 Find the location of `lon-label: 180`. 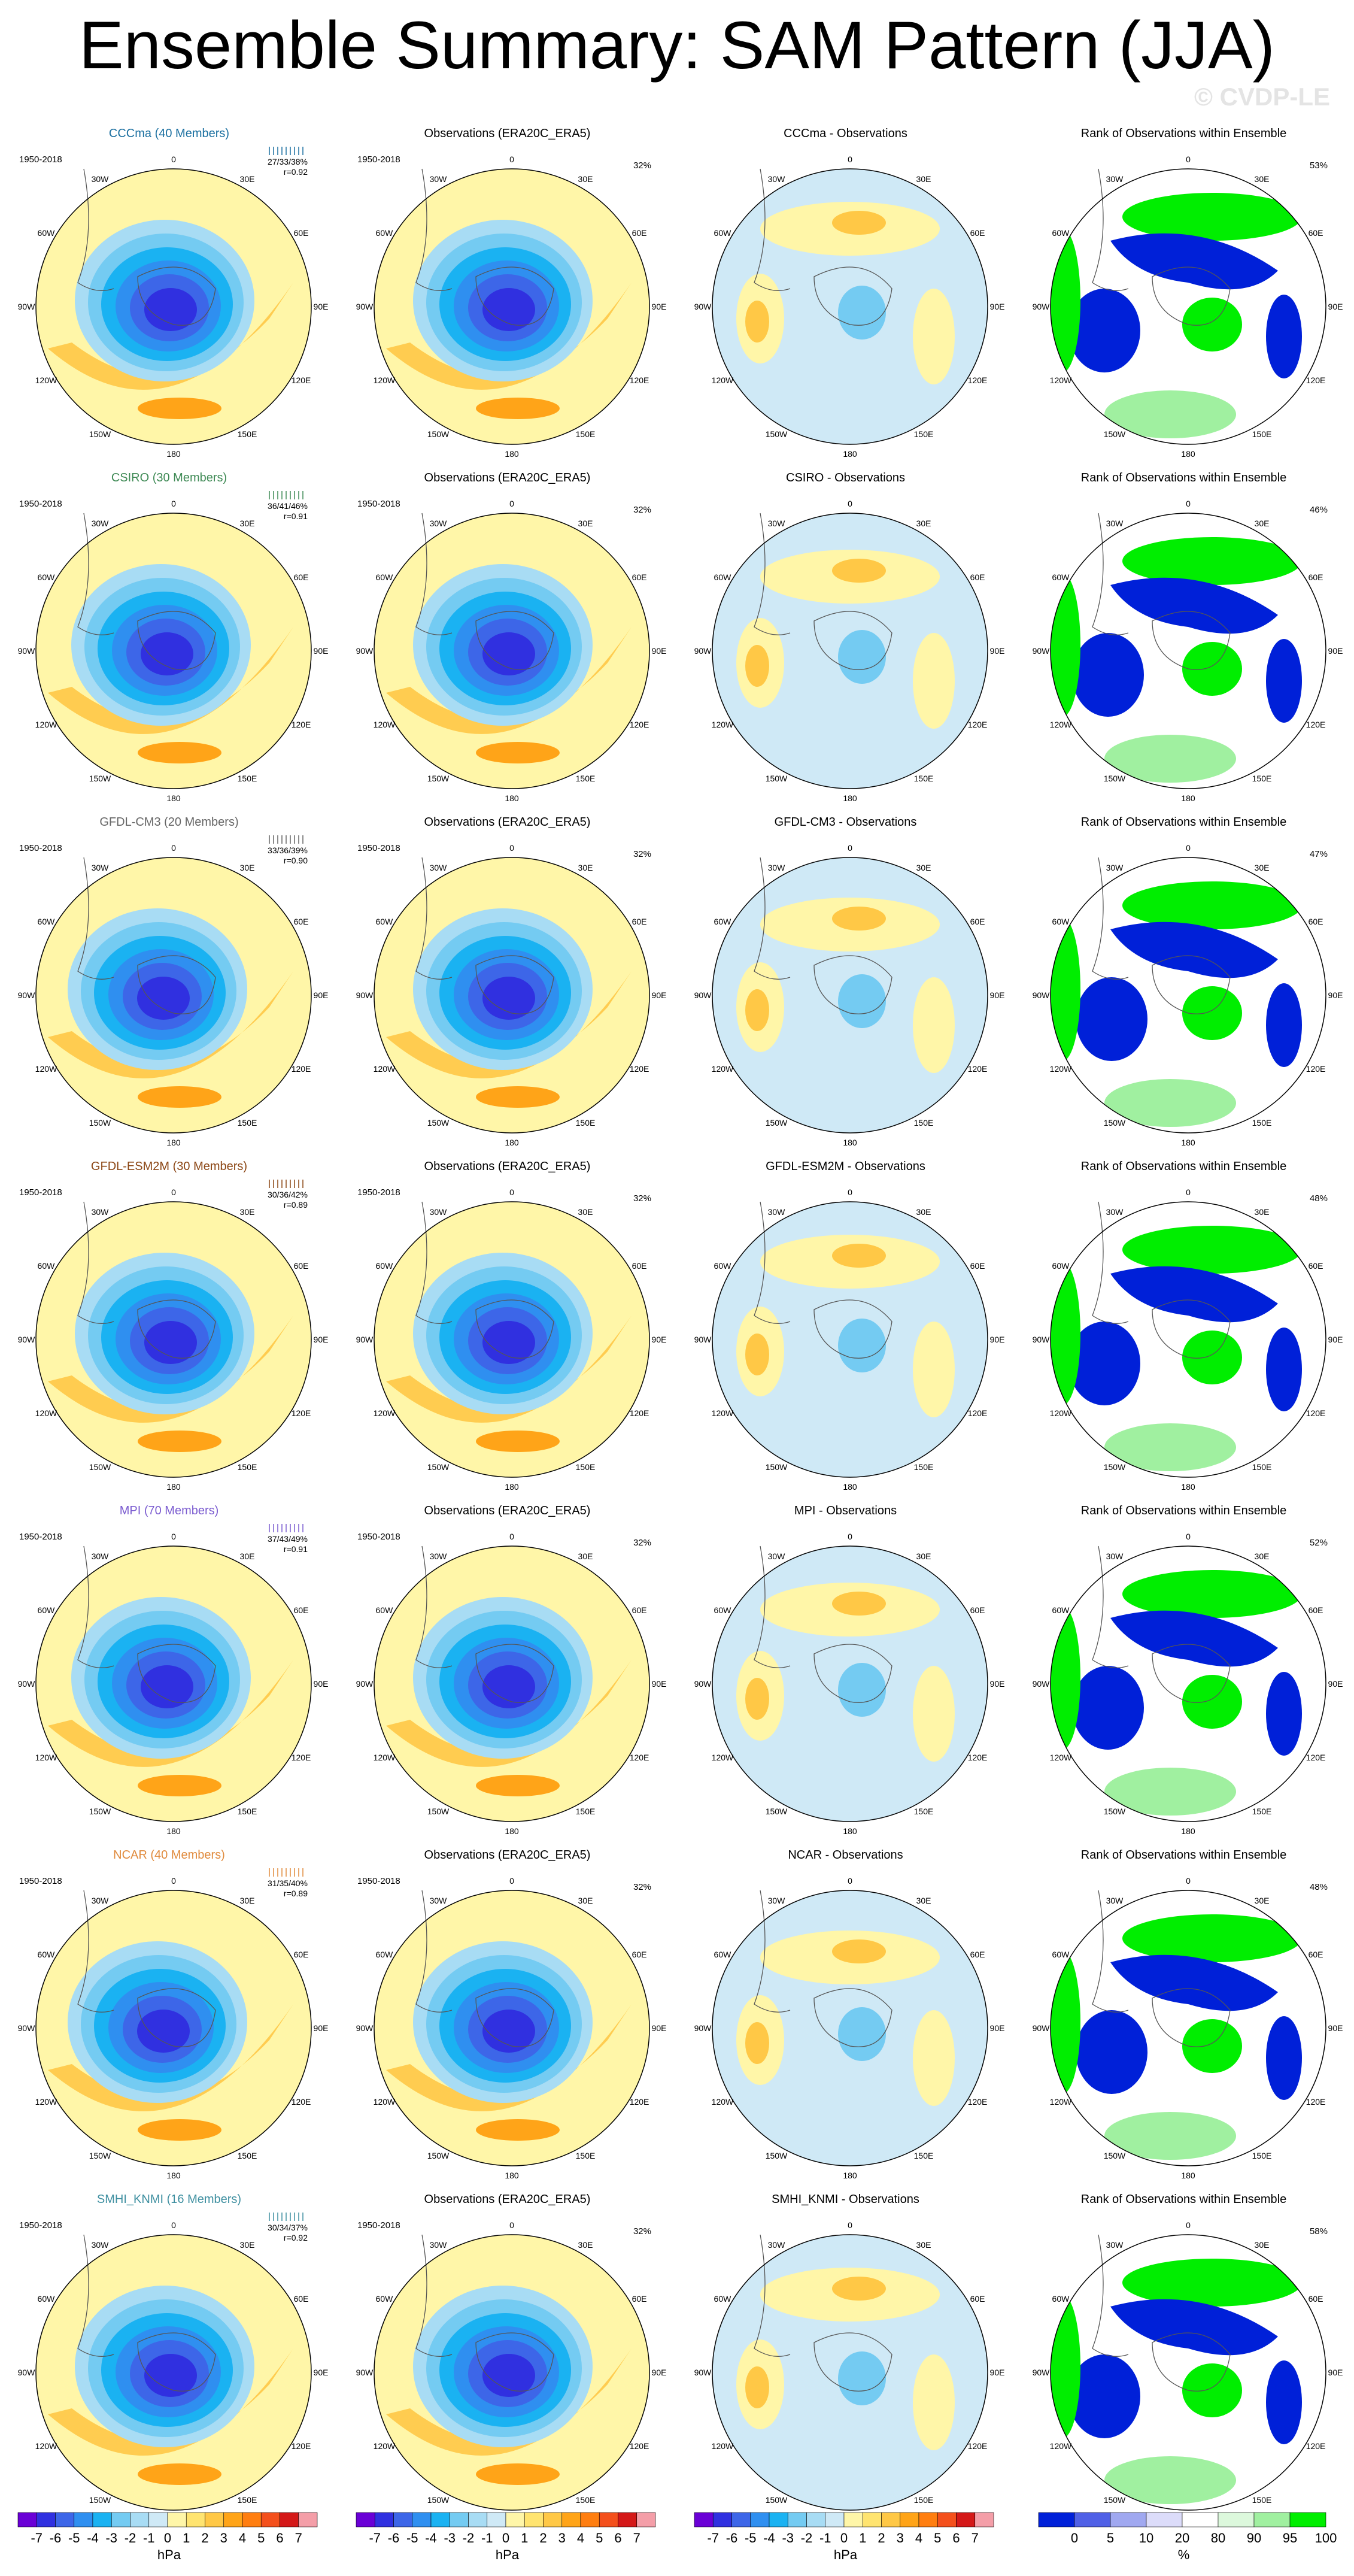

lon-label: 180 is located at coordinates (512, 1831).